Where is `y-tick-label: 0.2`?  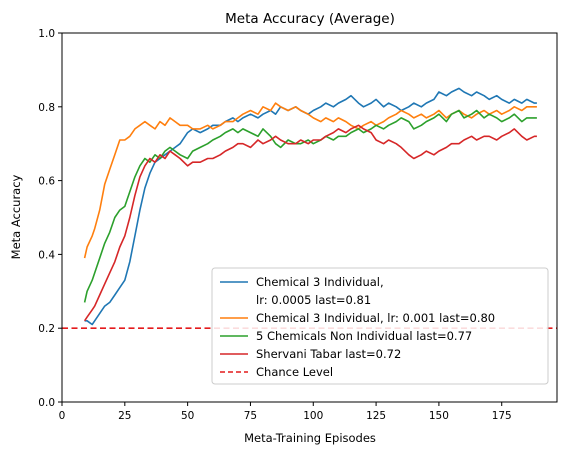 y-tick-label: 0.2 is located at coordinates (46, 329).